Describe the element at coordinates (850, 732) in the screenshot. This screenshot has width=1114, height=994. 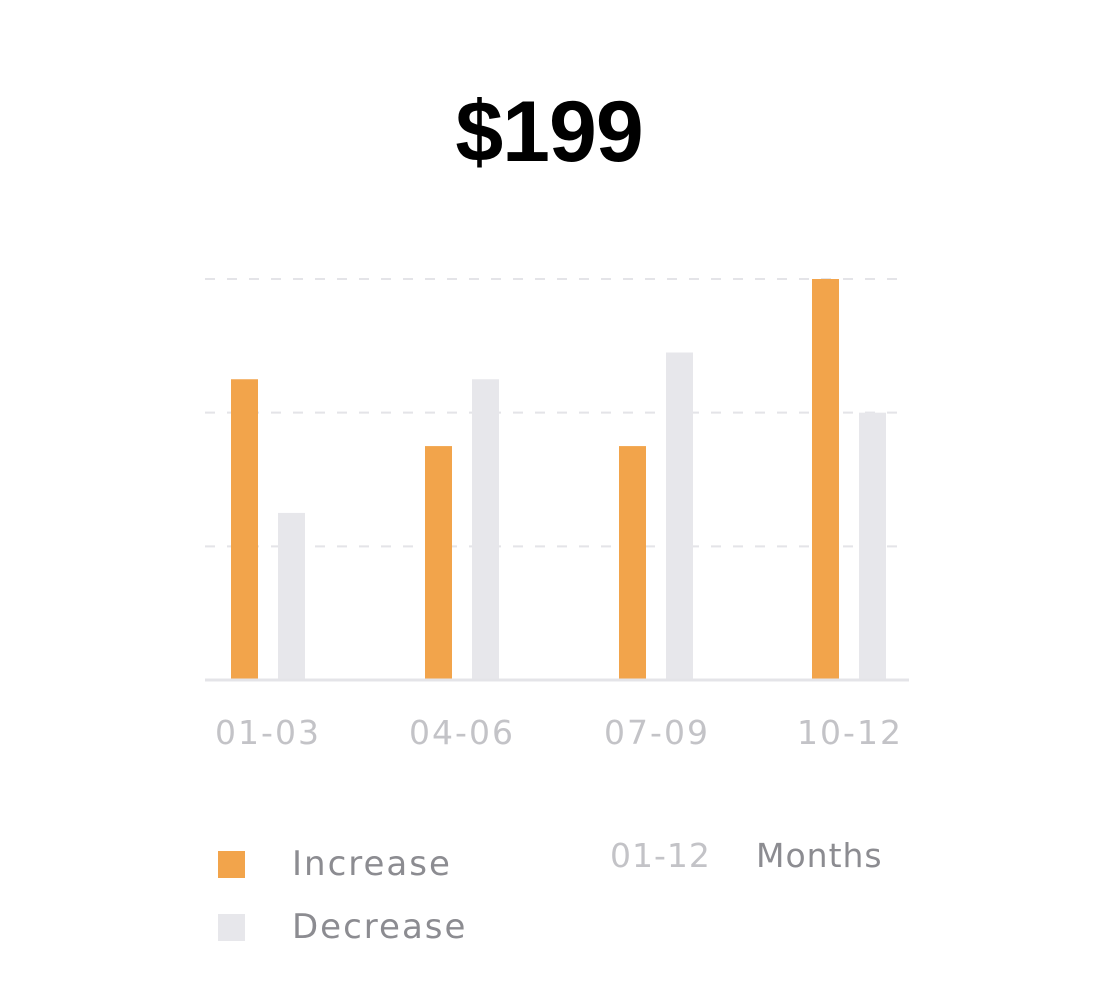
I see `x-tick-label-10-12: 10-12` at that location.